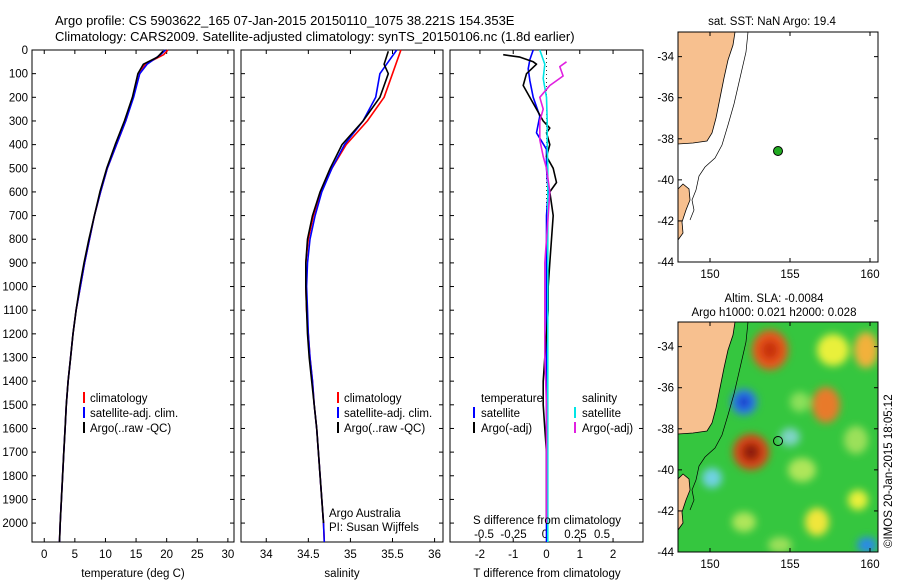 The image size is (900, 585). I want to click on x-tick-label: -1, so click(513, 555).